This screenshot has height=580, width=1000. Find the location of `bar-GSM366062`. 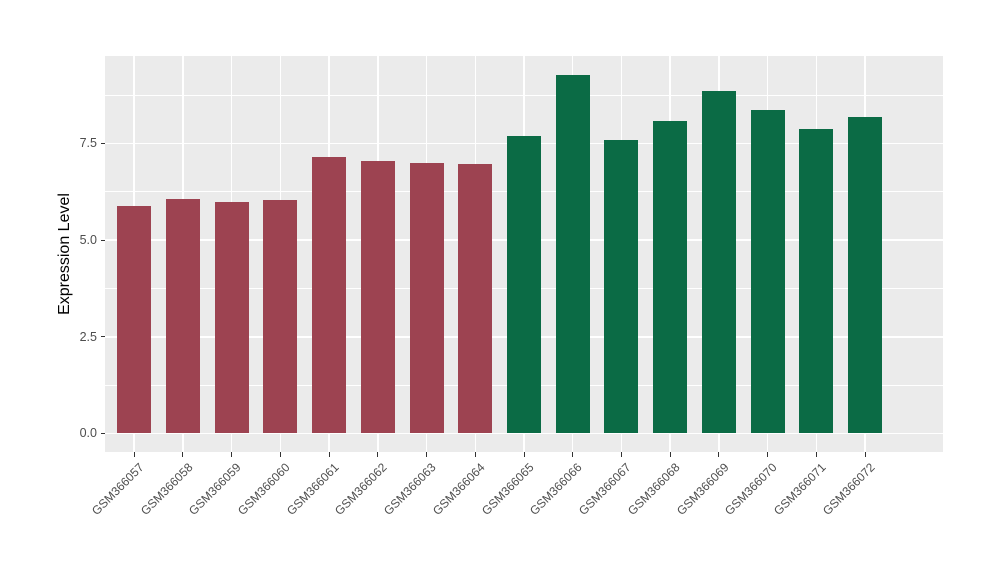

bar-GSM366062 is located at coordinates (377, 297).